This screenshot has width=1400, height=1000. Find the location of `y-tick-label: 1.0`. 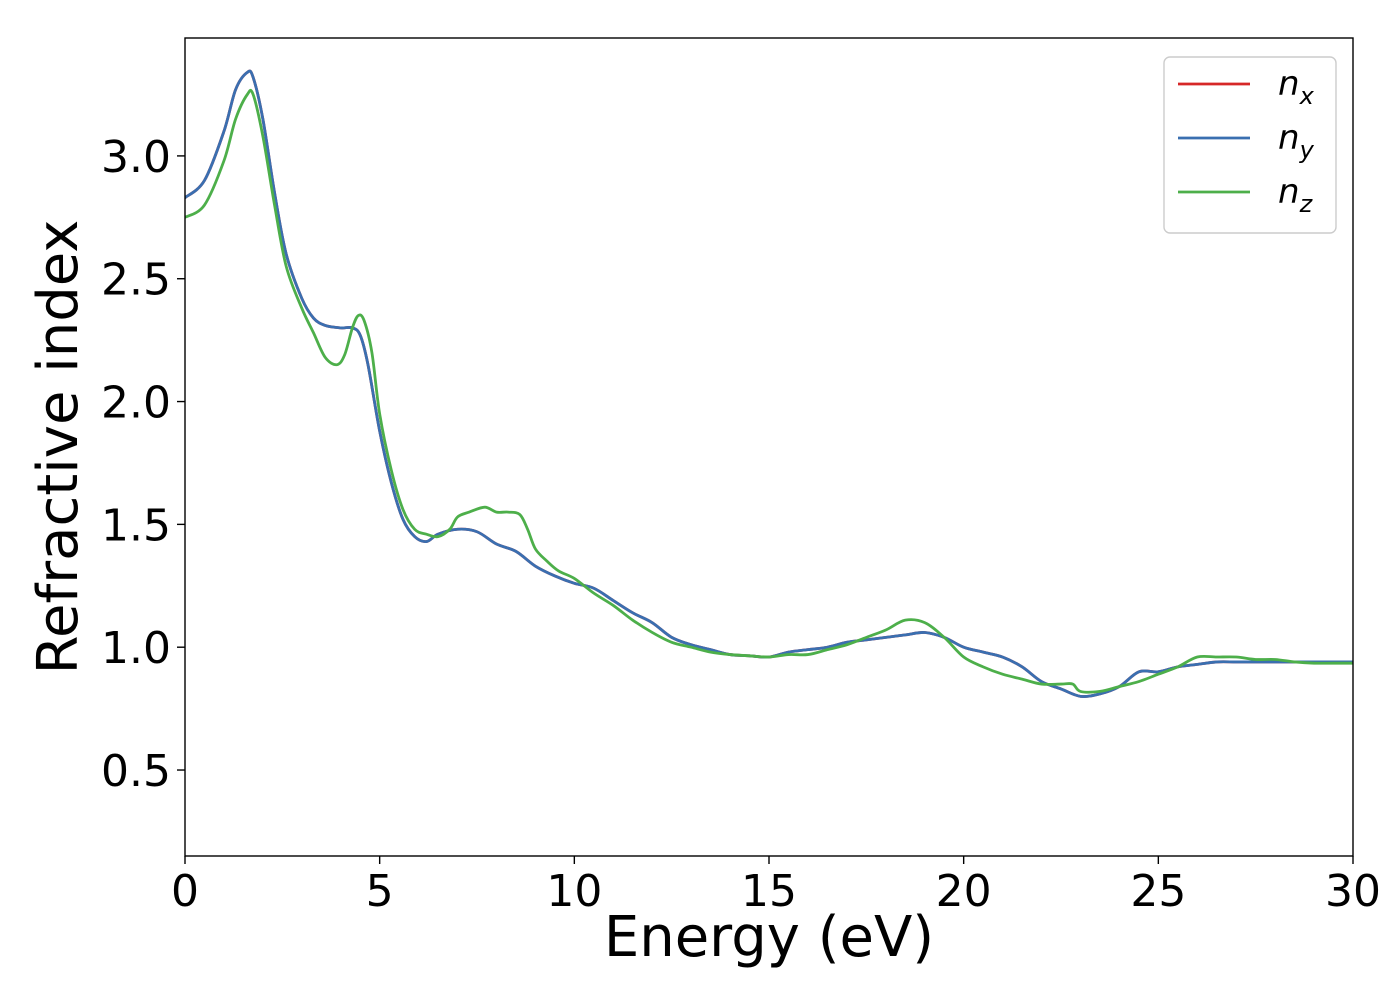

y-tick-label: 1.0 is located at coordinates (136, 648).